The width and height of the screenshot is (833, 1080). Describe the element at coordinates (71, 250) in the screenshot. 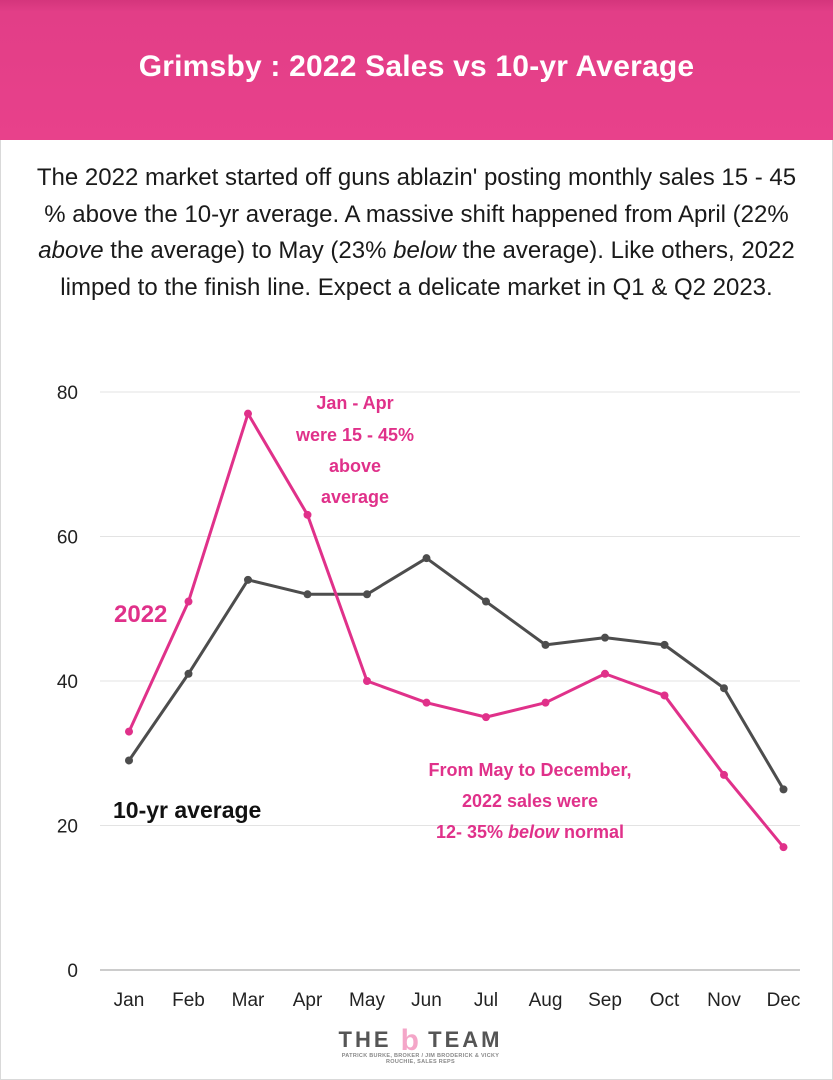

I see `description-emphasis-above: above` at that location.